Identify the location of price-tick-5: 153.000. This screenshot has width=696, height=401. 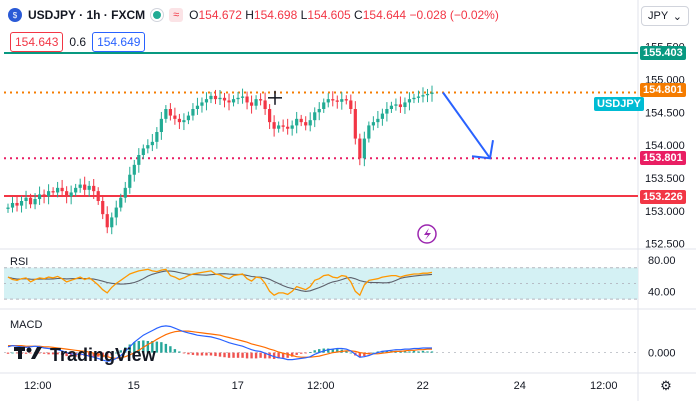
(665, 212).